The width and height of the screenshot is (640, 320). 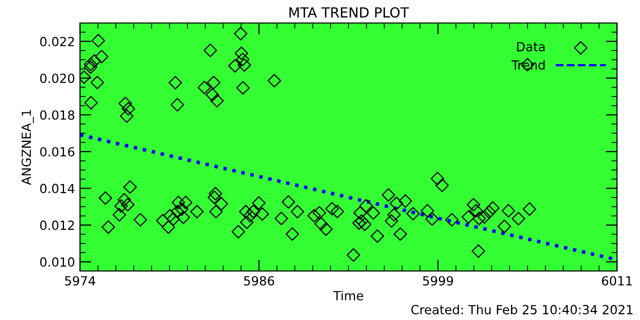 What do you see at coordinates (57, 262) in the screenshot?
I see `y-tick-label: 0.010` at bounding box center [57, 262].